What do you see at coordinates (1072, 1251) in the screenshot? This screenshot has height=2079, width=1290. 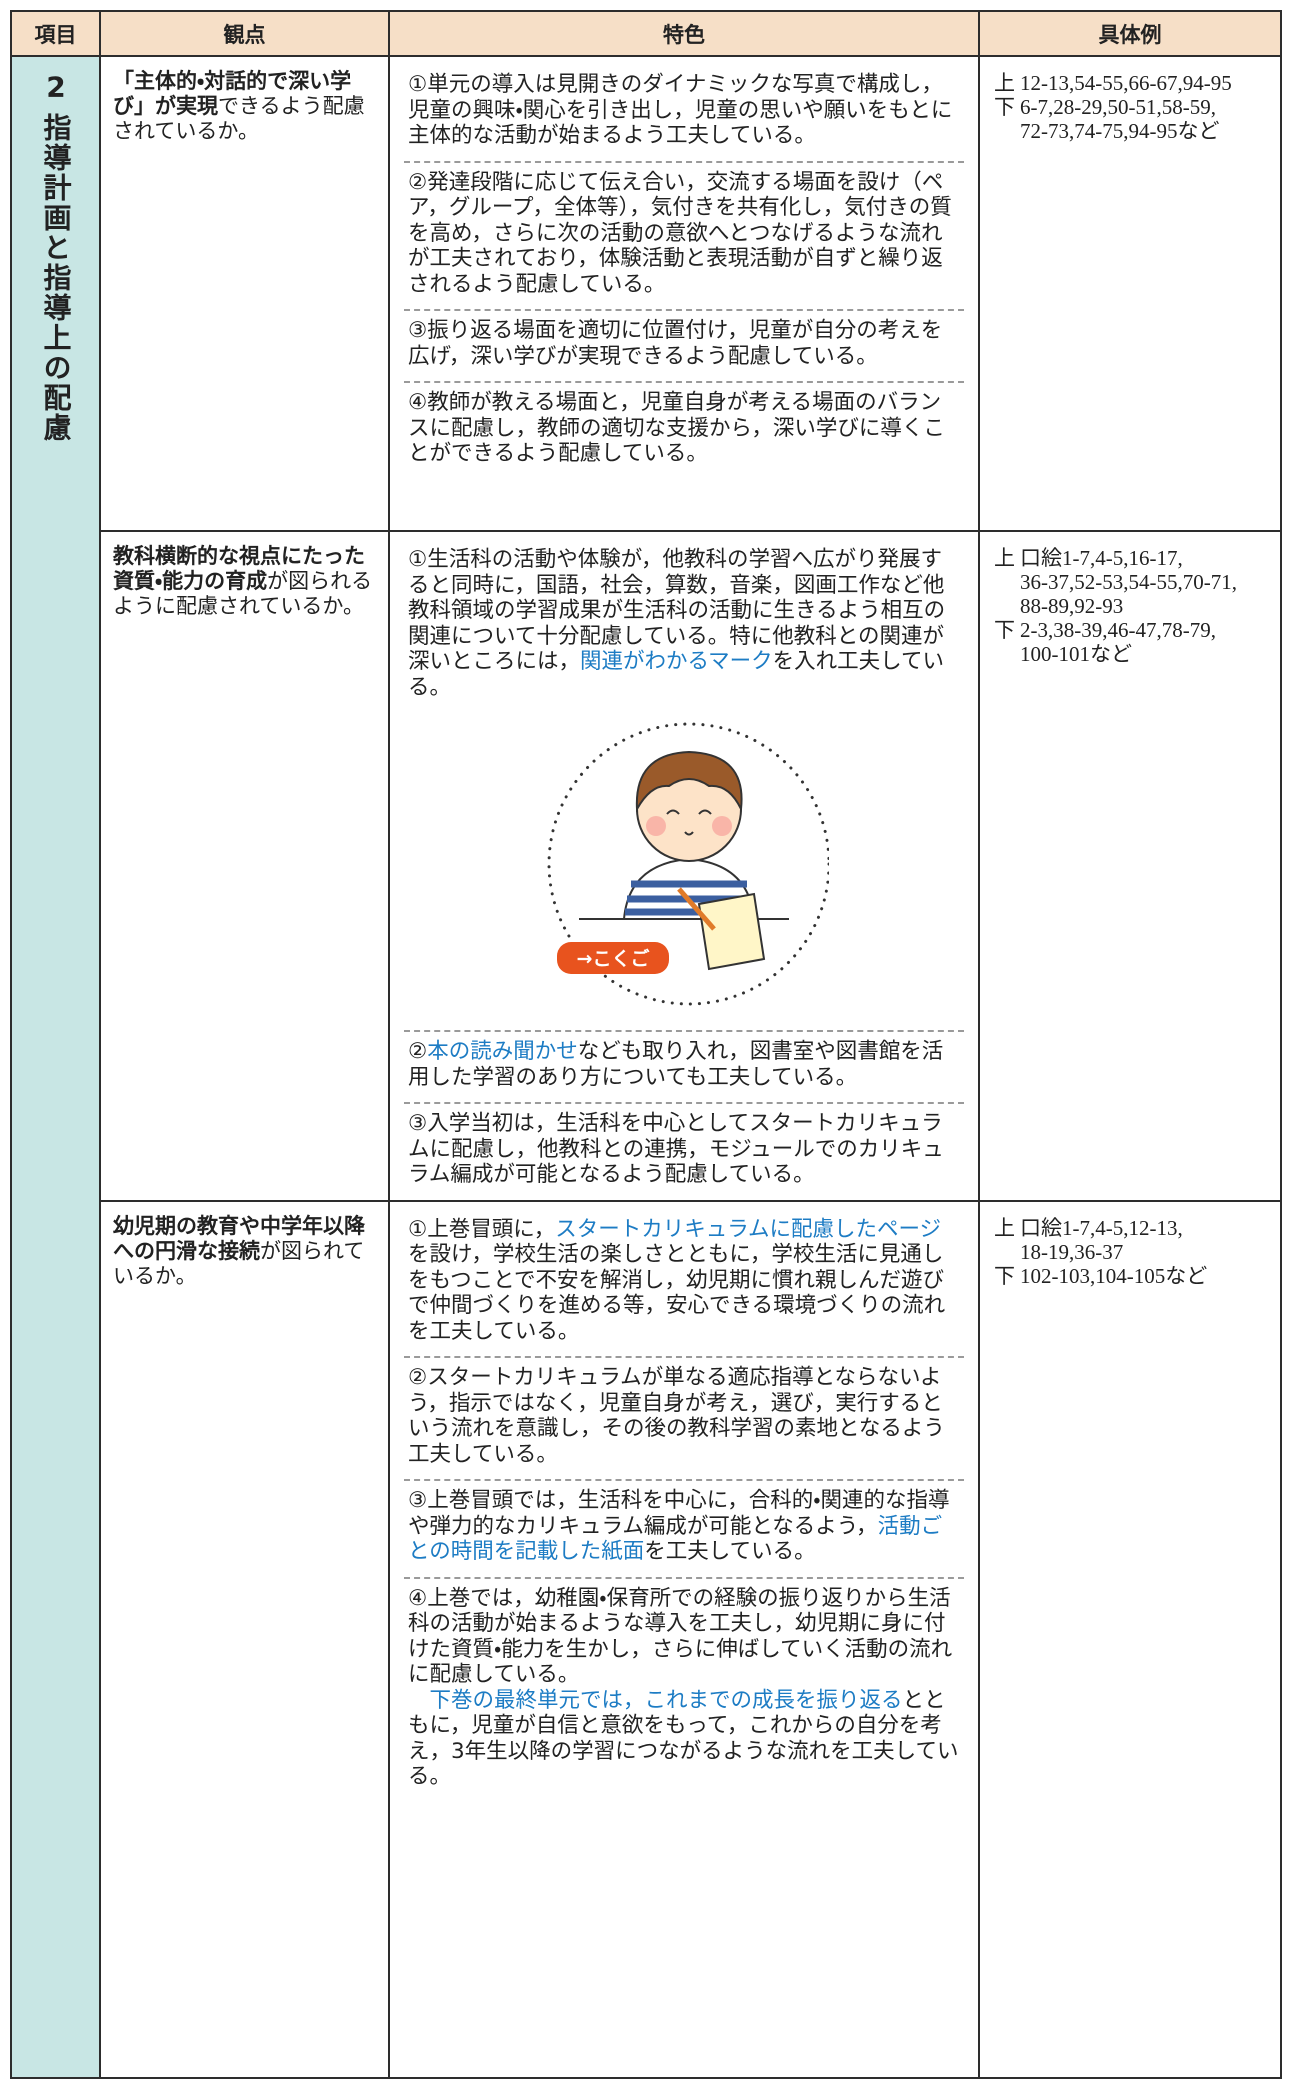 I see `pages: 18-19,36-37` at bounding box center [1072, 1251].